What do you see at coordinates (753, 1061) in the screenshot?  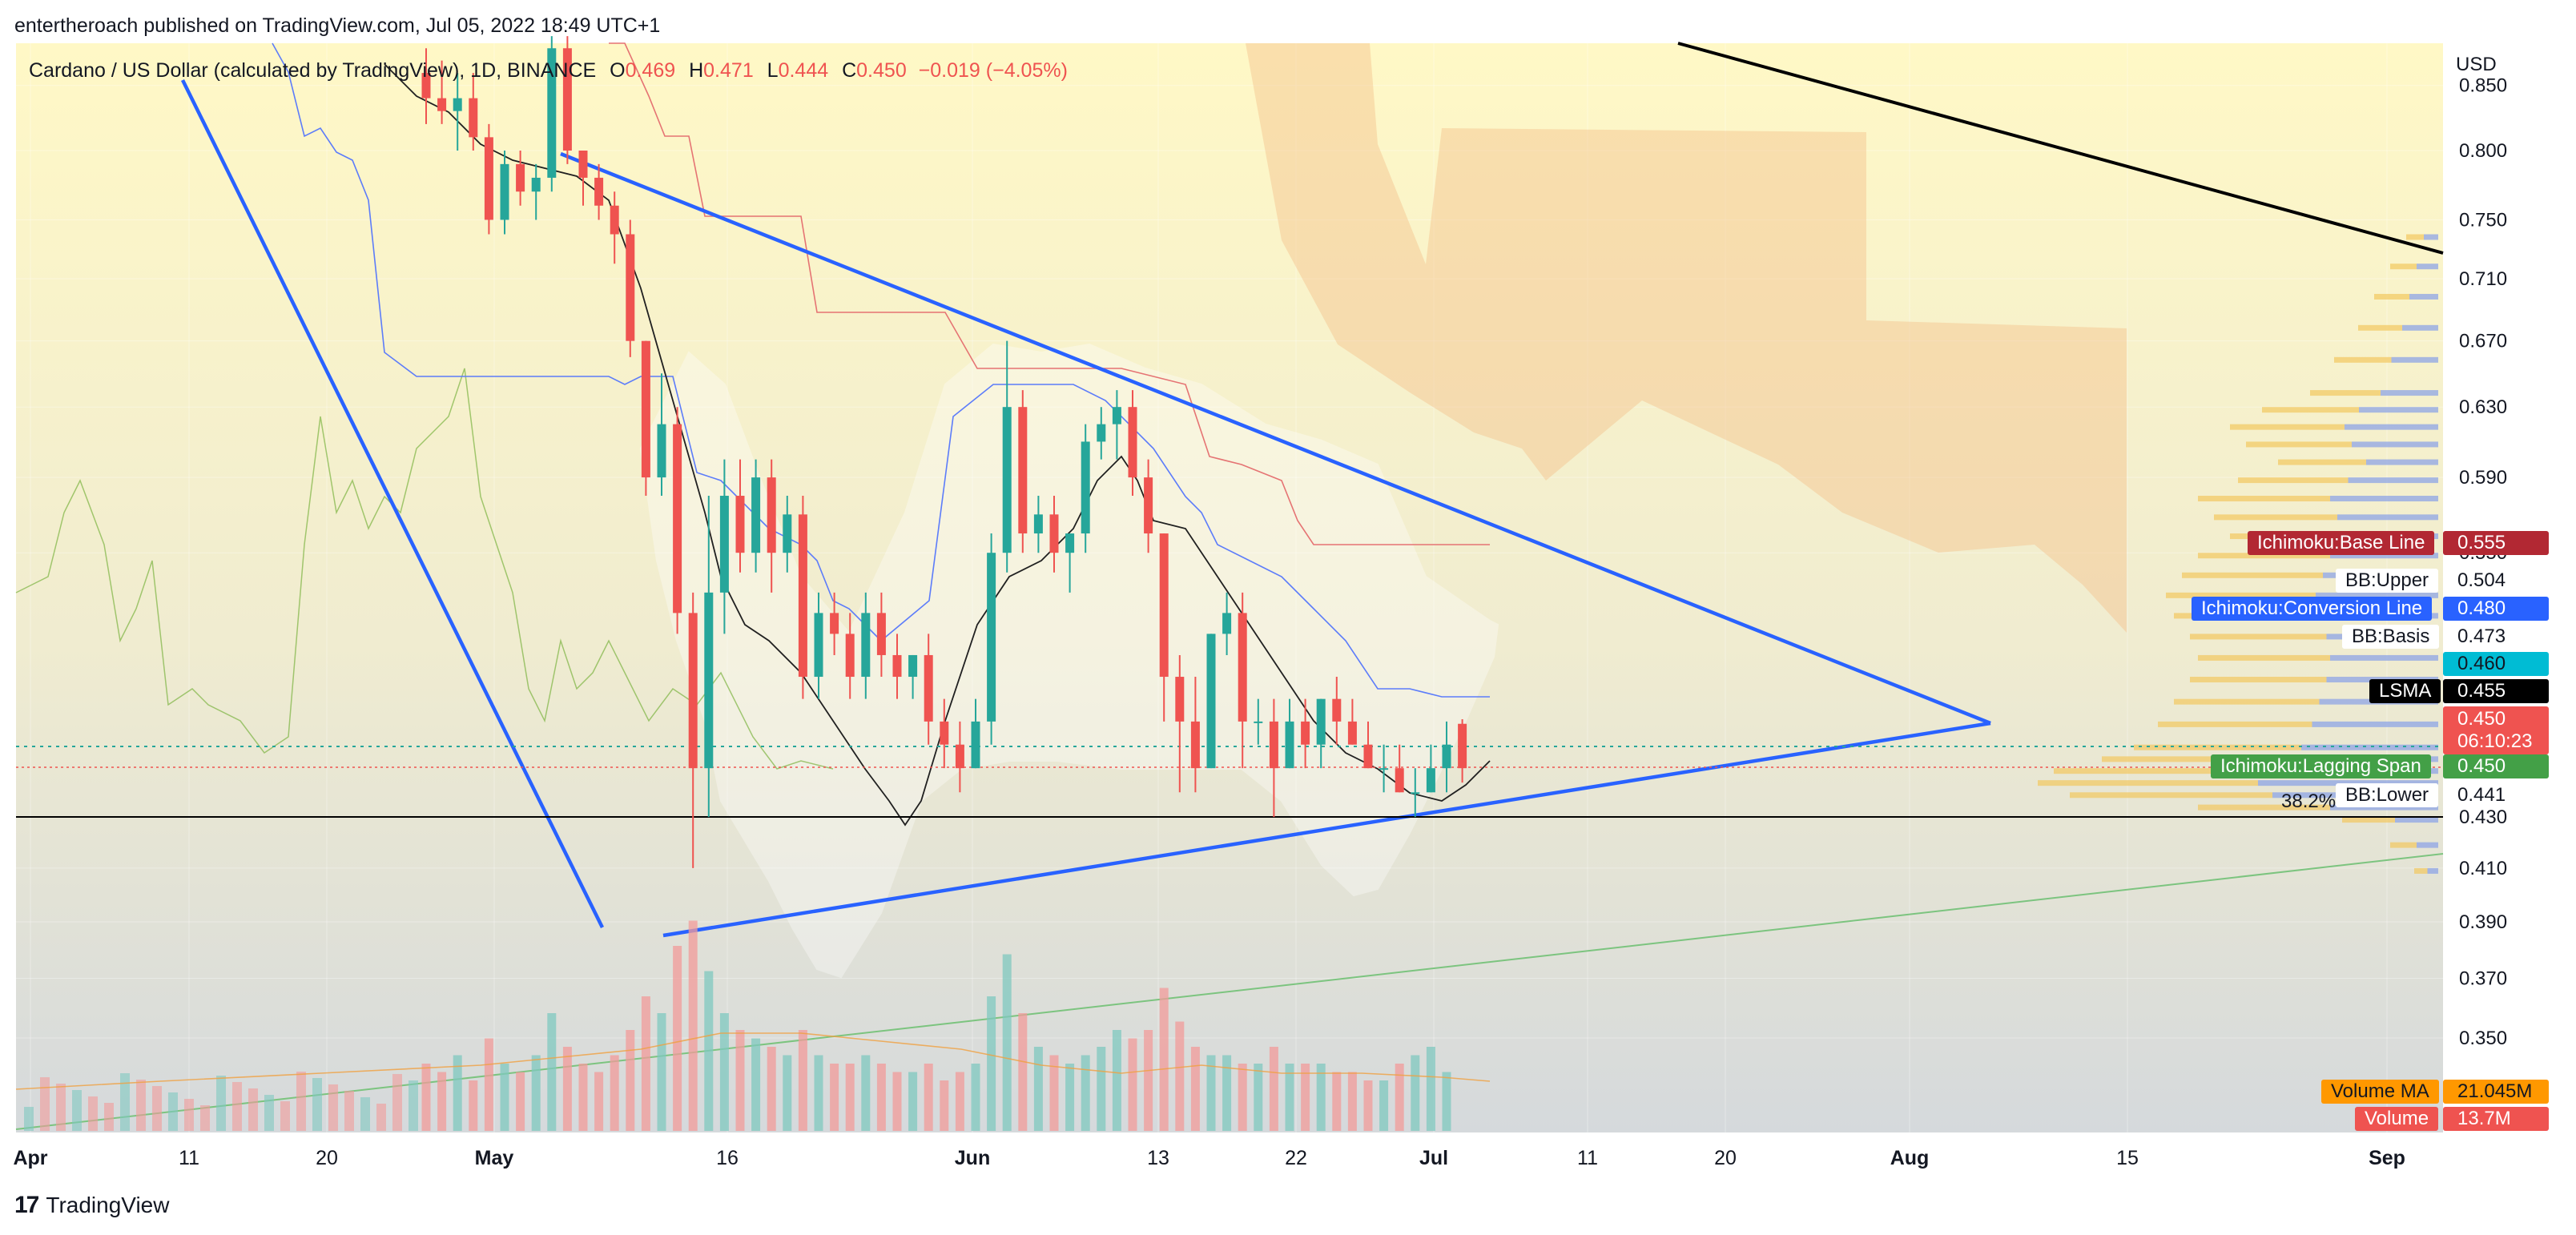 I see `volume-ma-line` at bounding box center [753, 1061].